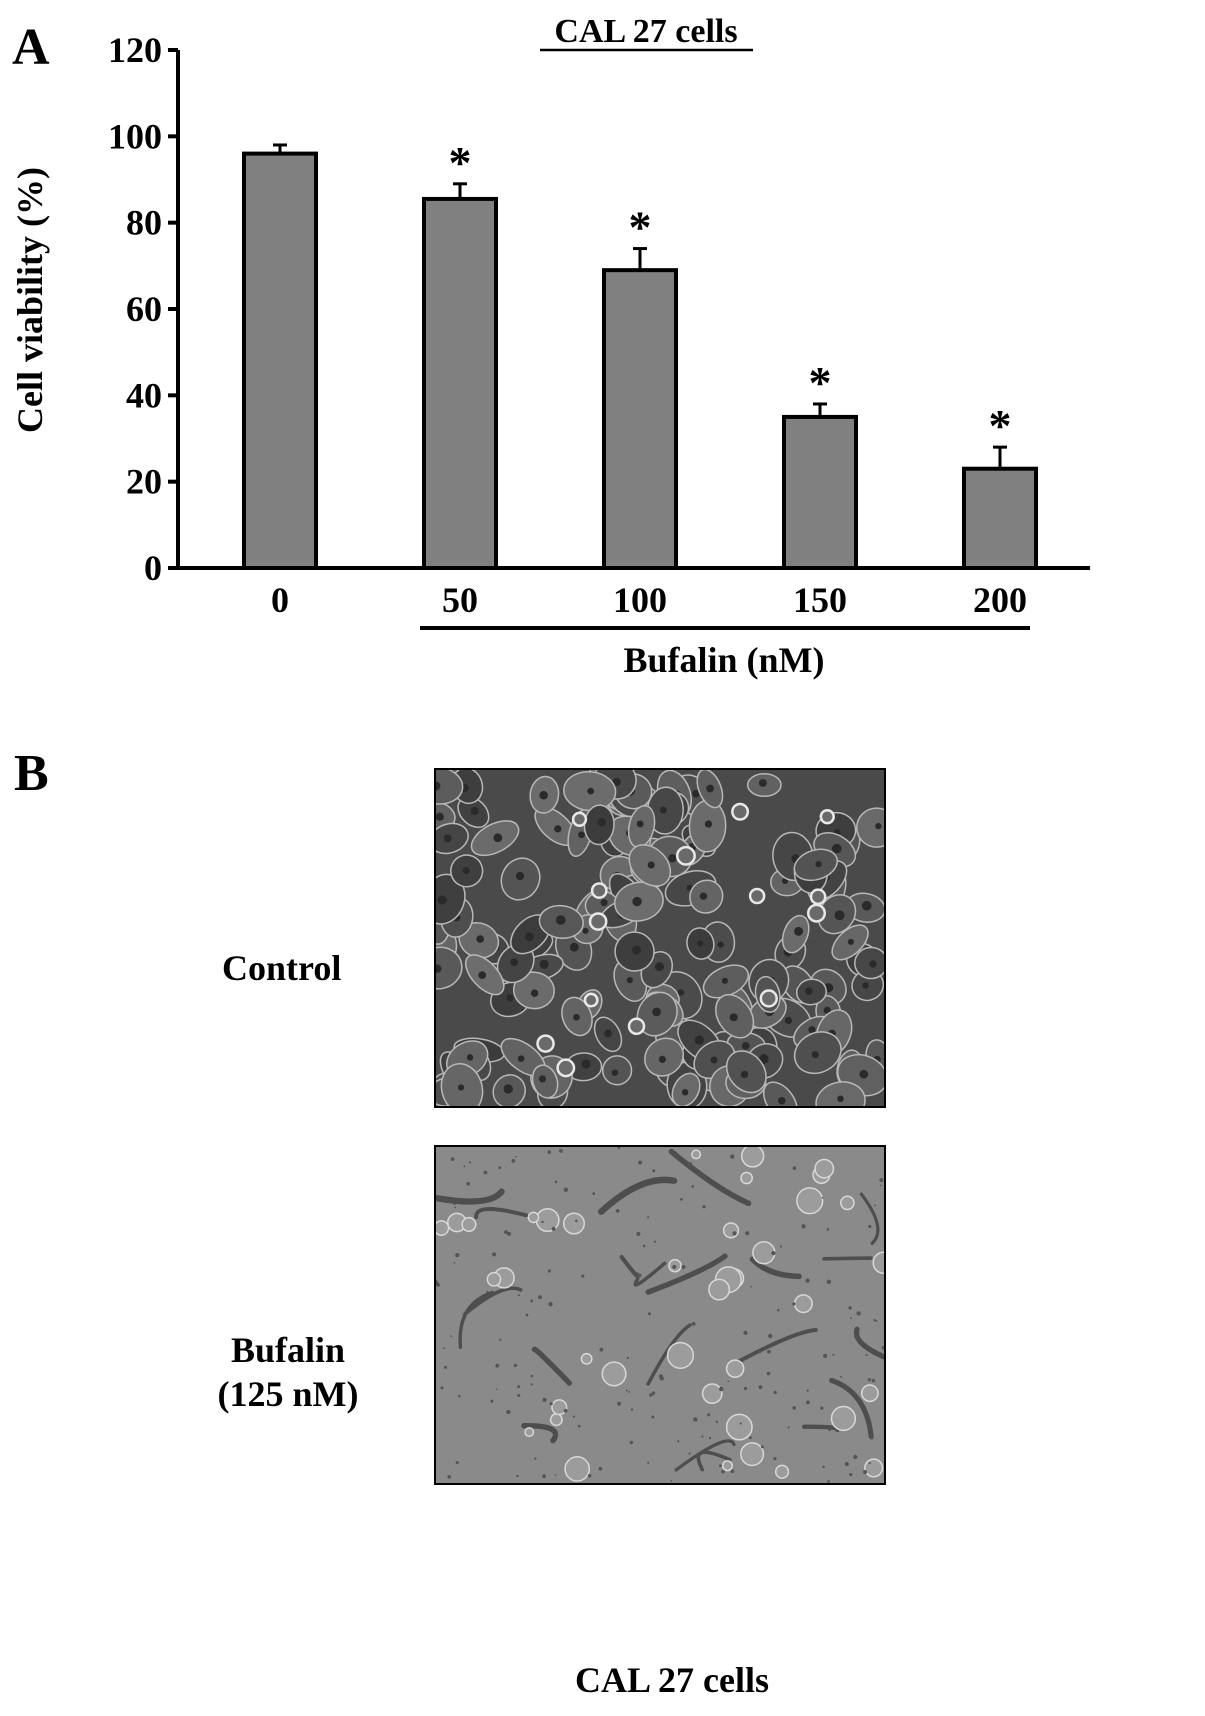  I want to click on significance-marker: *, so click(820, 382).